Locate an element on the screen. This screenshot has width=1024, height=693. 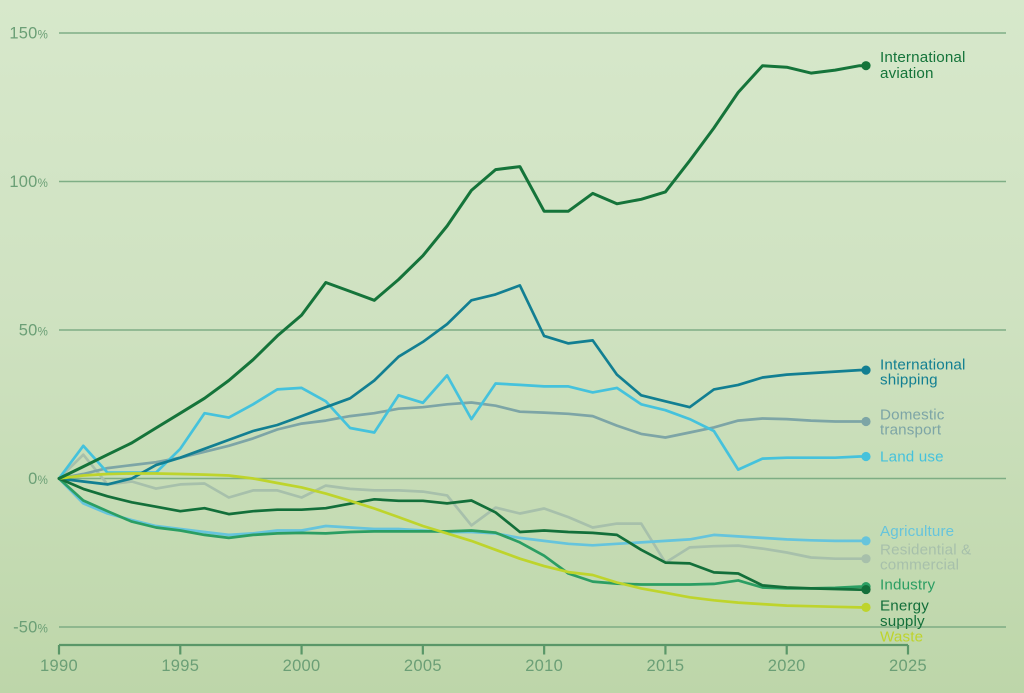
line-land-use is located at coordinates (462, 427).